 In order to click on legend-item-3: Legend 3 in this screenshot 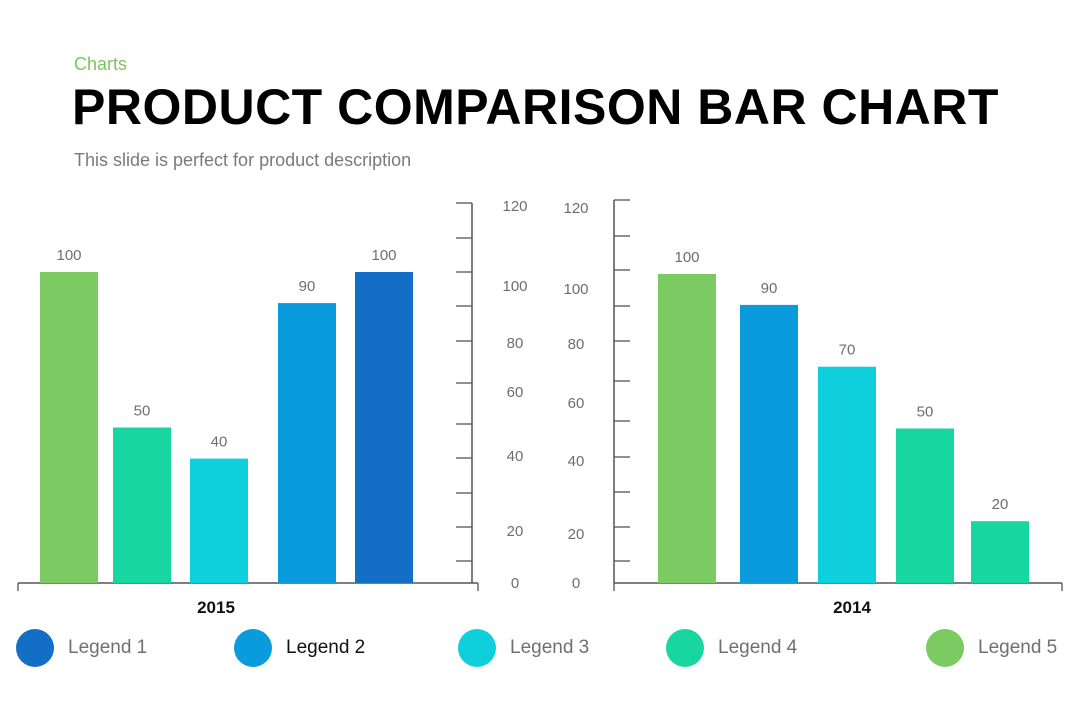, I will do `click(523, 648)`.